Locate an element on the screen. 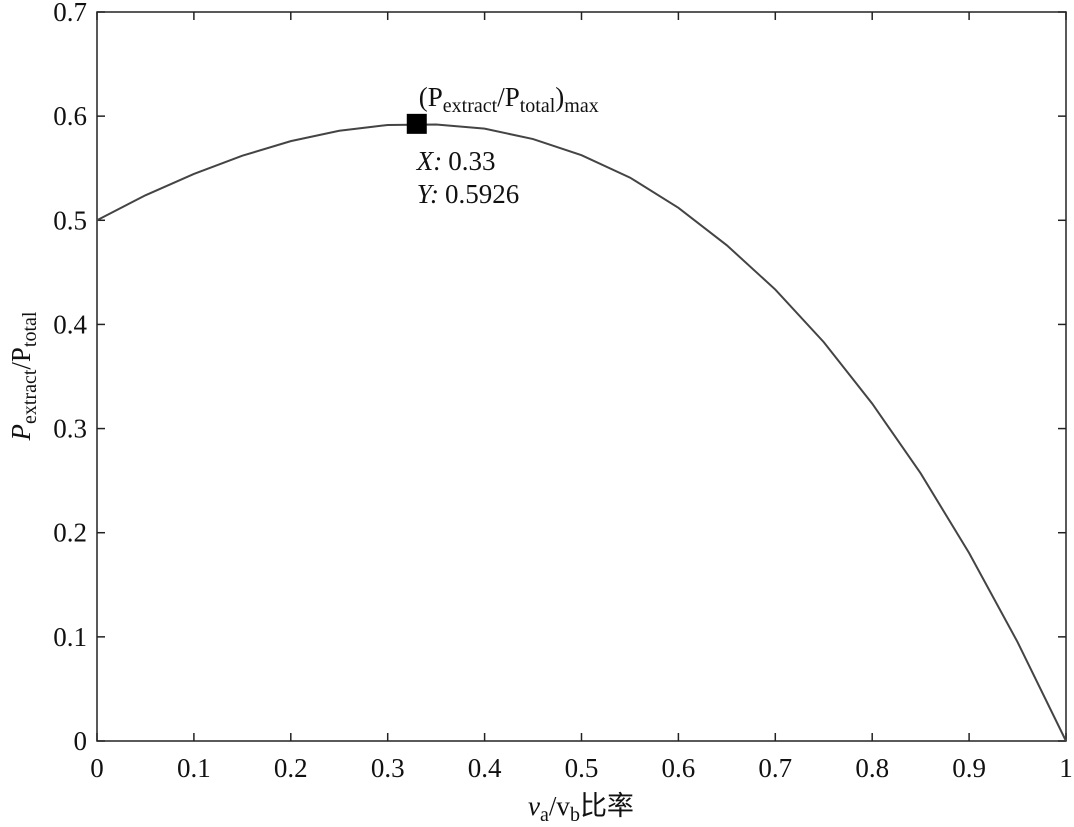  annotation-x: X: 0.33 is located at coordinates (456, 161).